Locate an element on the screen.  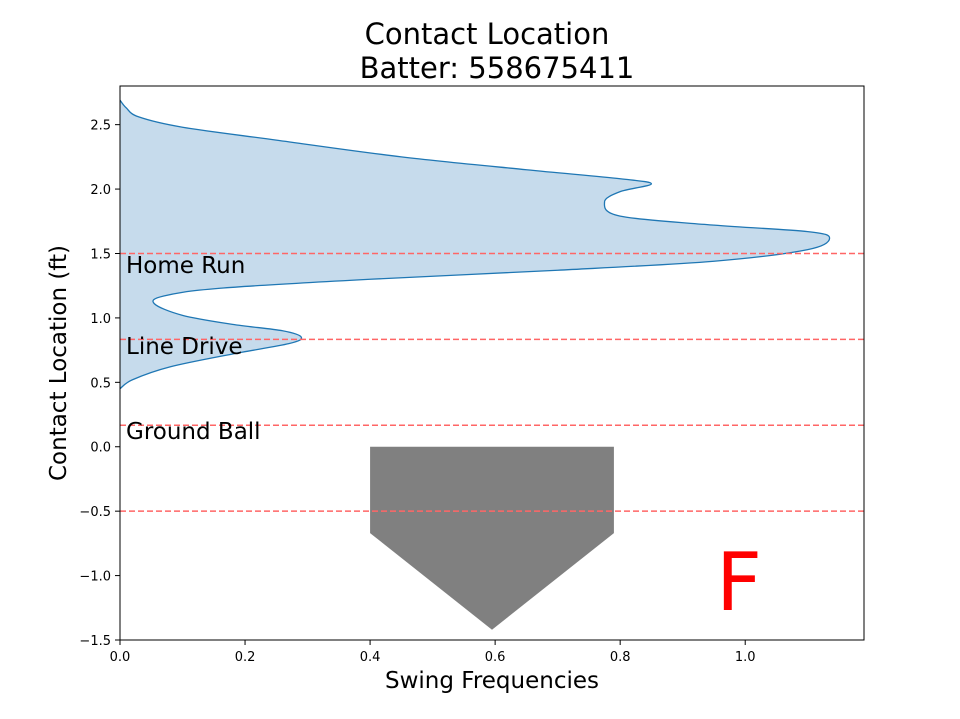
x-tick-label: 0.4 is located at coordinates (370, 657).